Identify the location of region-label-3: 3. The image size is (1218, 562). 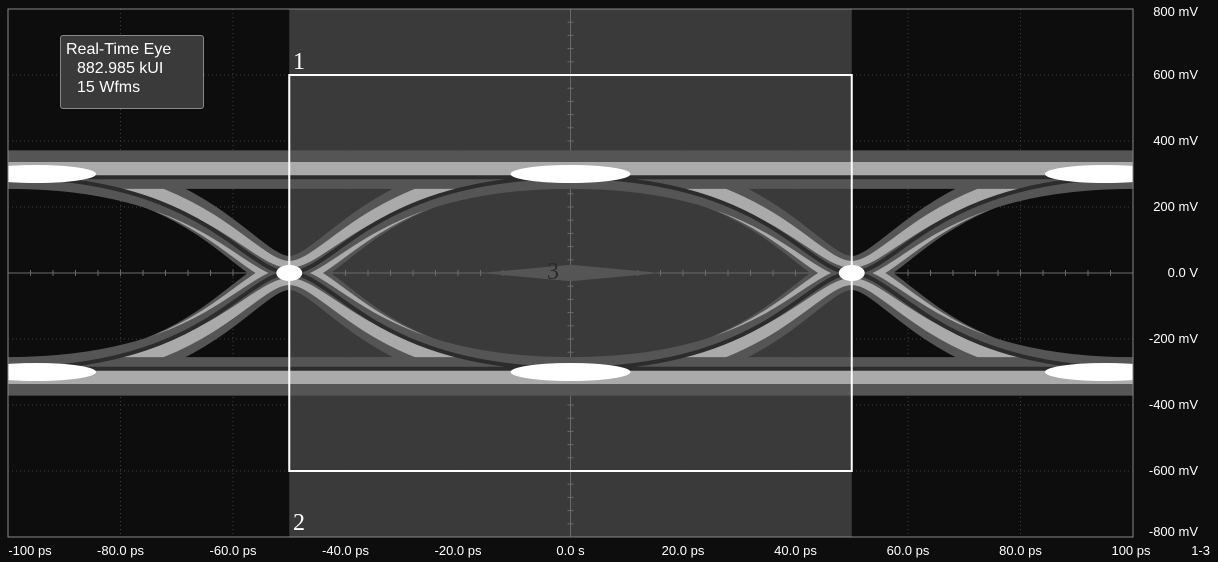
(553, 272).